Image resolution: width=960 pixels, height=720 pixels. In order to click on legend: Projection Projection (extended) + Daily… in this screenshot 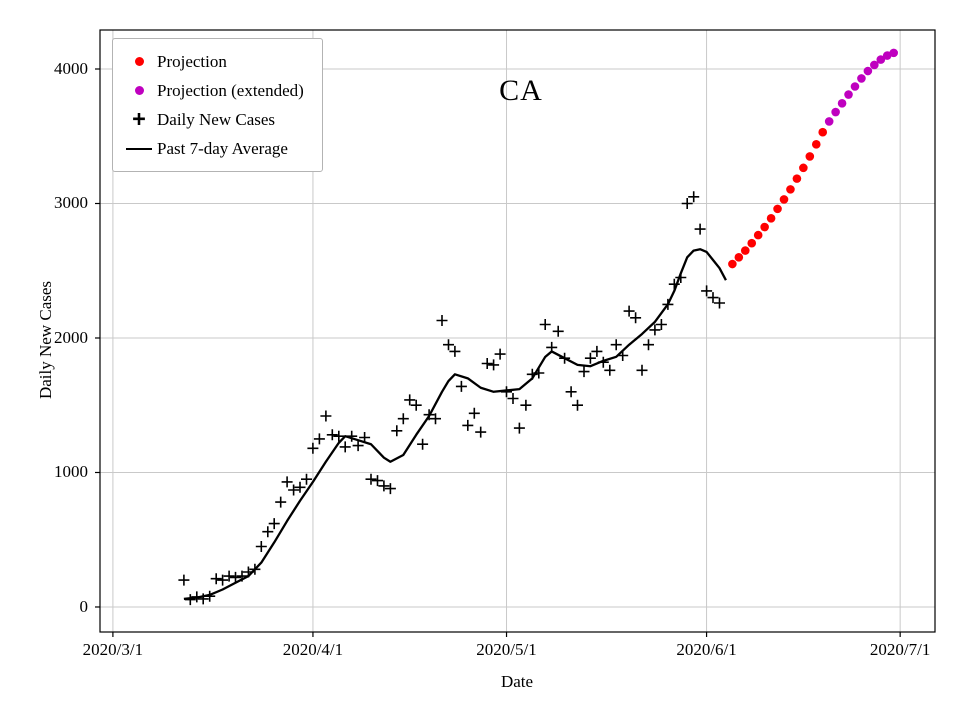, I will do `click(217, 105)`.